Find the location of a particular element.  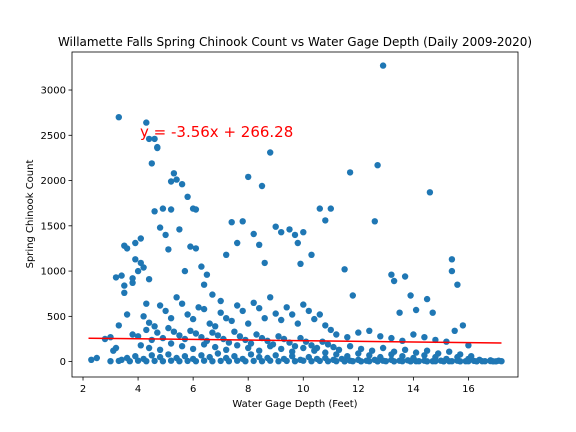

regression-equation-label: y = -3.56x + 266.28 is located at coordinates (216, 132).